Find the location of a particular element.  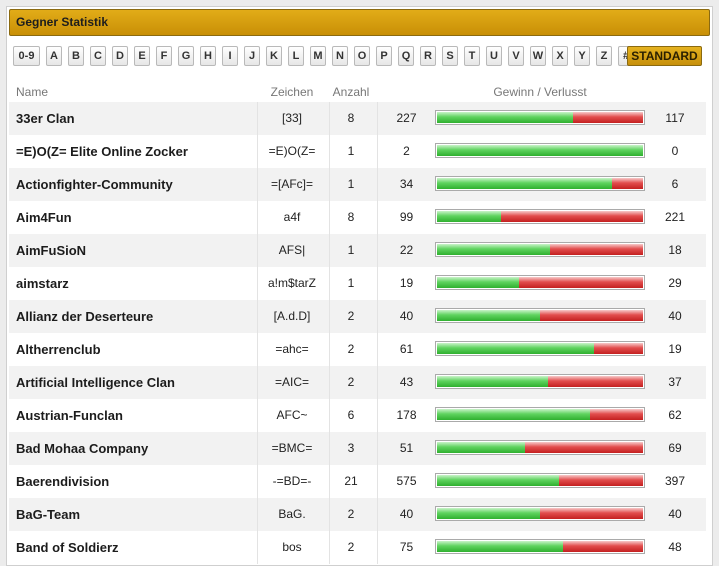

letter-filter-y: Y is located at coordinates (582, 56).